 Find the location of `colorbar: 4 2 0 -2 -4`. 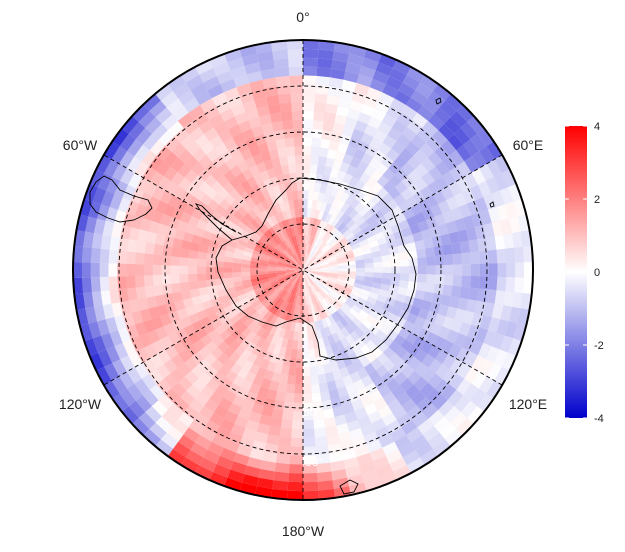

colorbar: 4 2 0 -2 -4 is located at coordinates (584, 273).